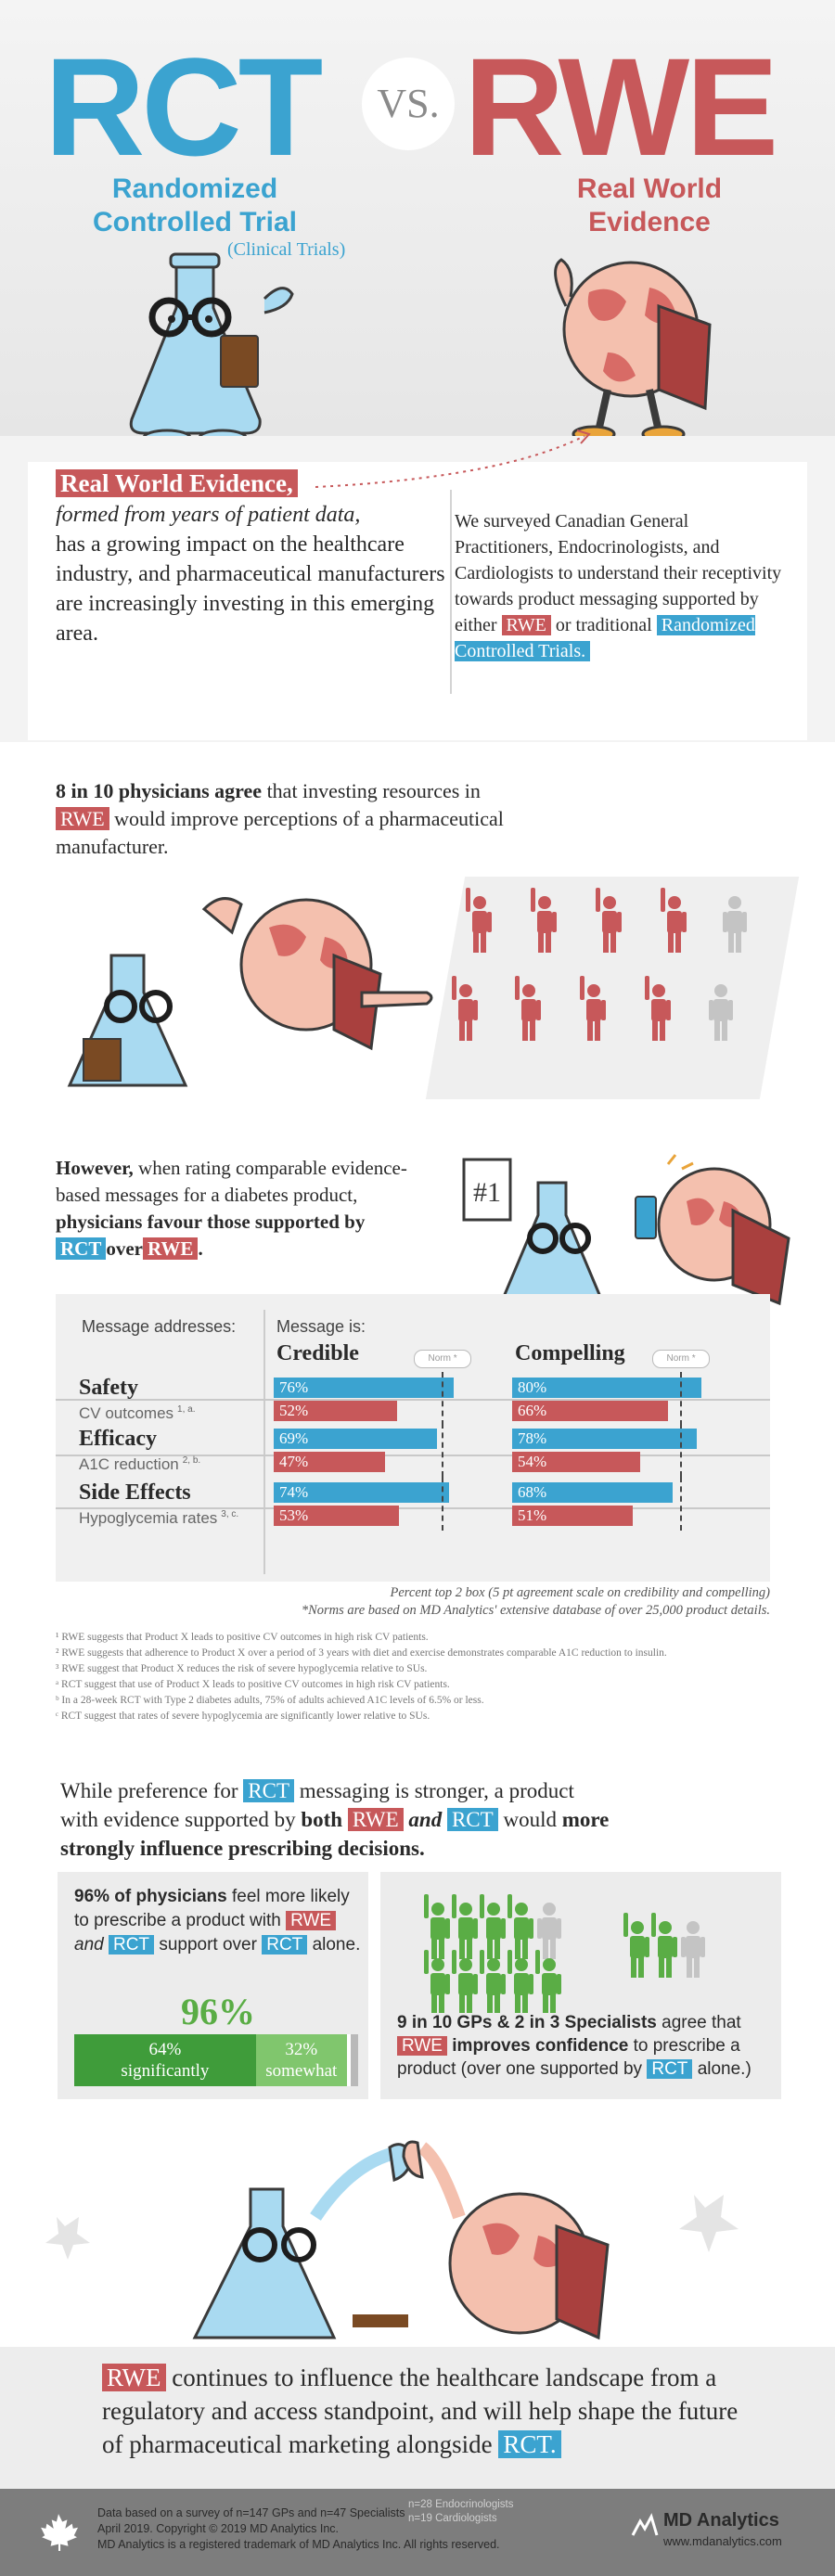 The height and width of the screenshot is (2576, 835). What do you see at coordinates (302, 2049) in the screenshot?
I see `som-value: 32%` at bounding box center [302, 2049].